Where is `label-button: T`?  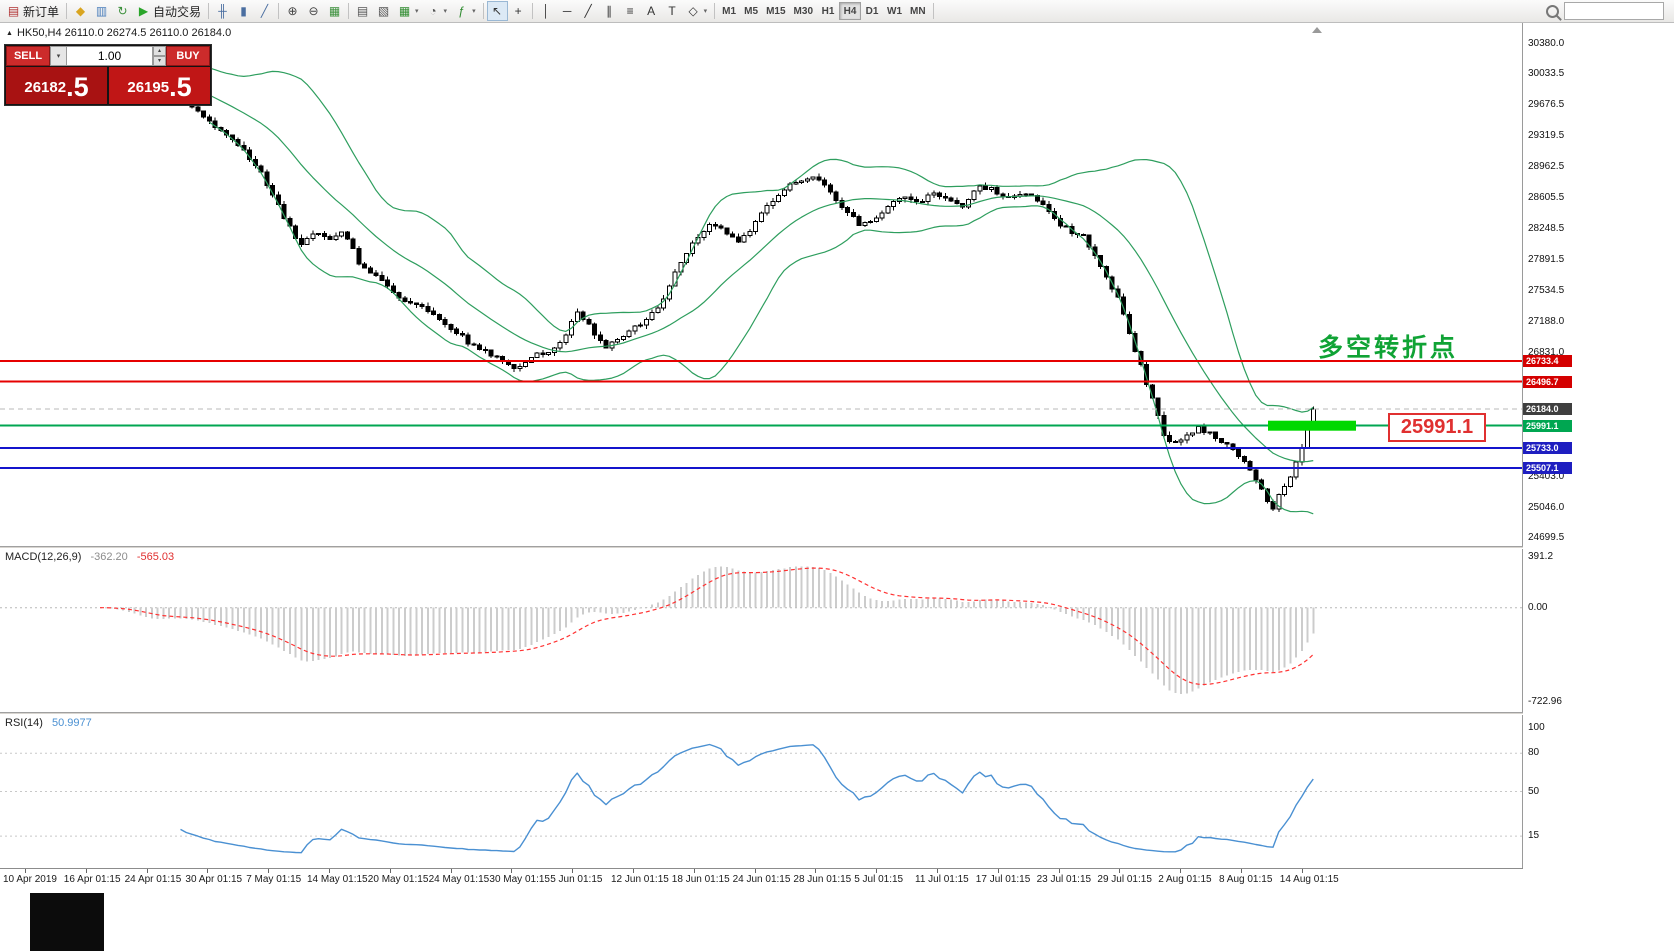
label-button: T is located at coordinates (672, 11).